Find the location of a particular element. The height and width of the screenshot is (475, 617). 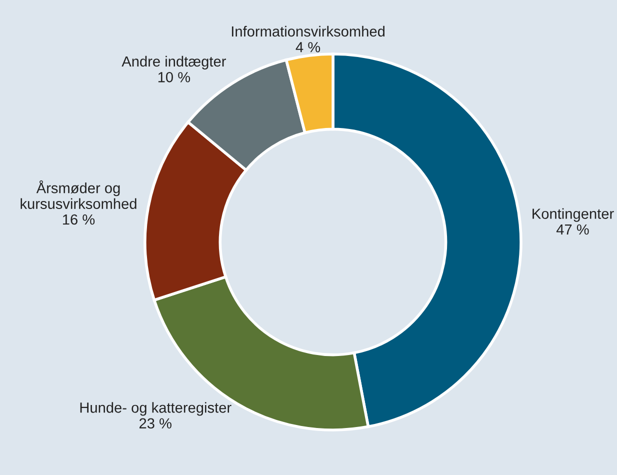

data-label: 47 % is located at coordinates (572, 229).